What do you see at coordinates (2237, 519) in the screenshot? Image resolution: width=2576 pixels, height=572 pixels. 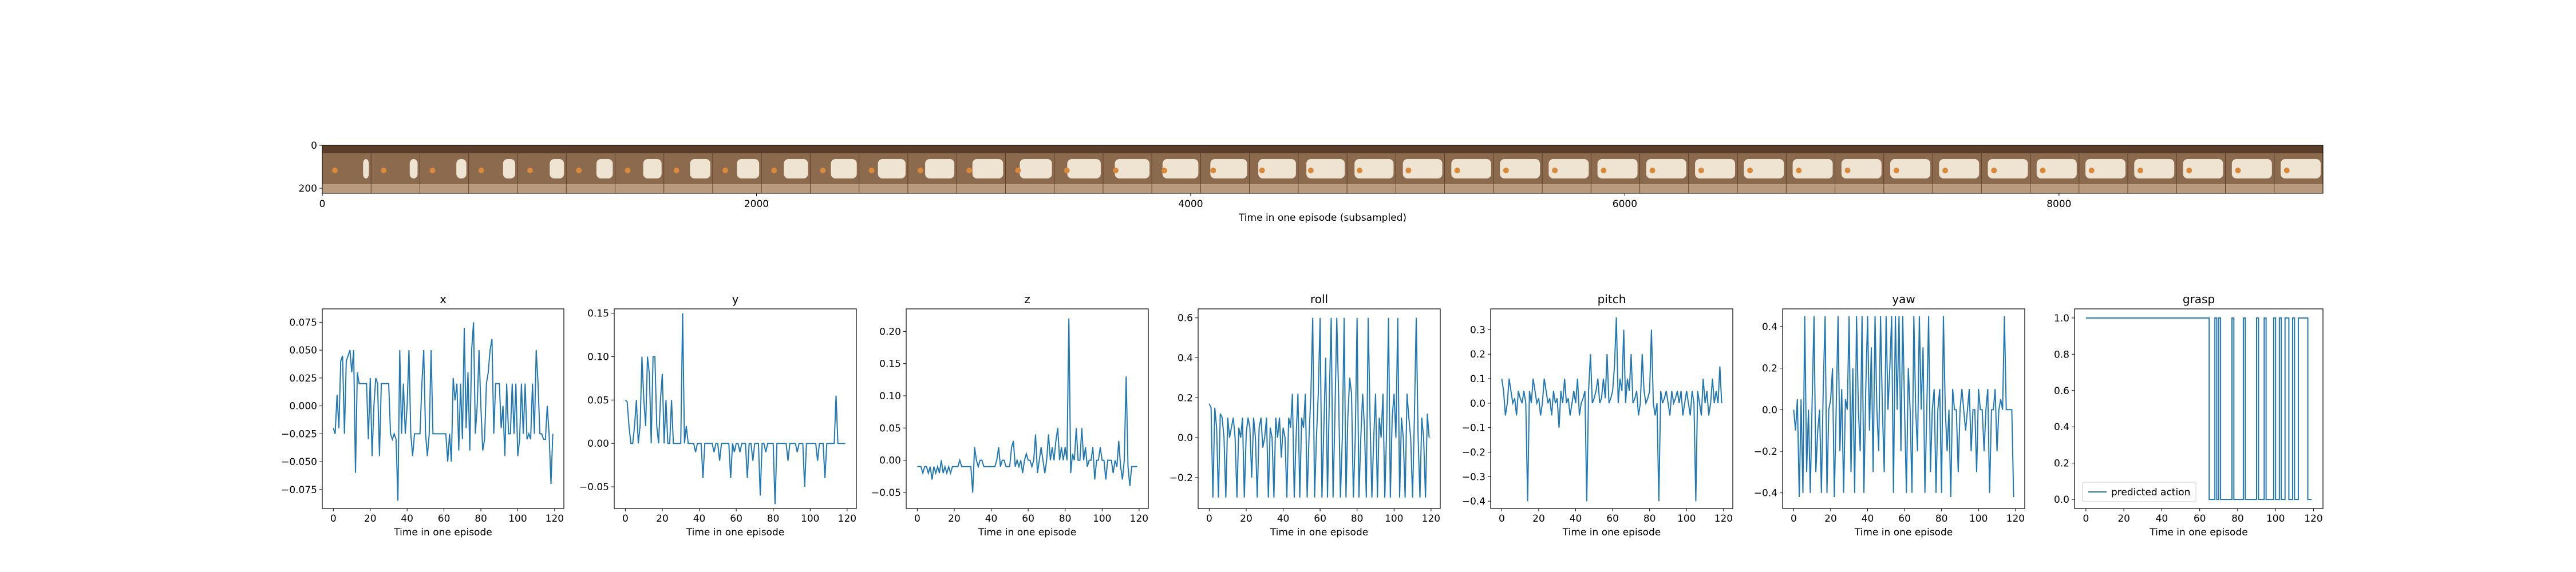 I see `x-tick-label: 80` at bounding box center [2237, 519].